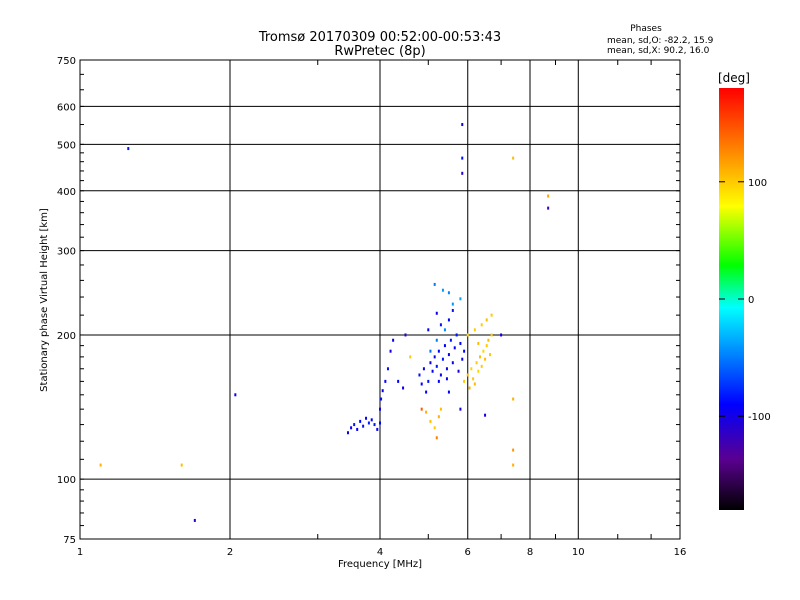  I want to click on x-tick-label: 2, so click(230, 552).